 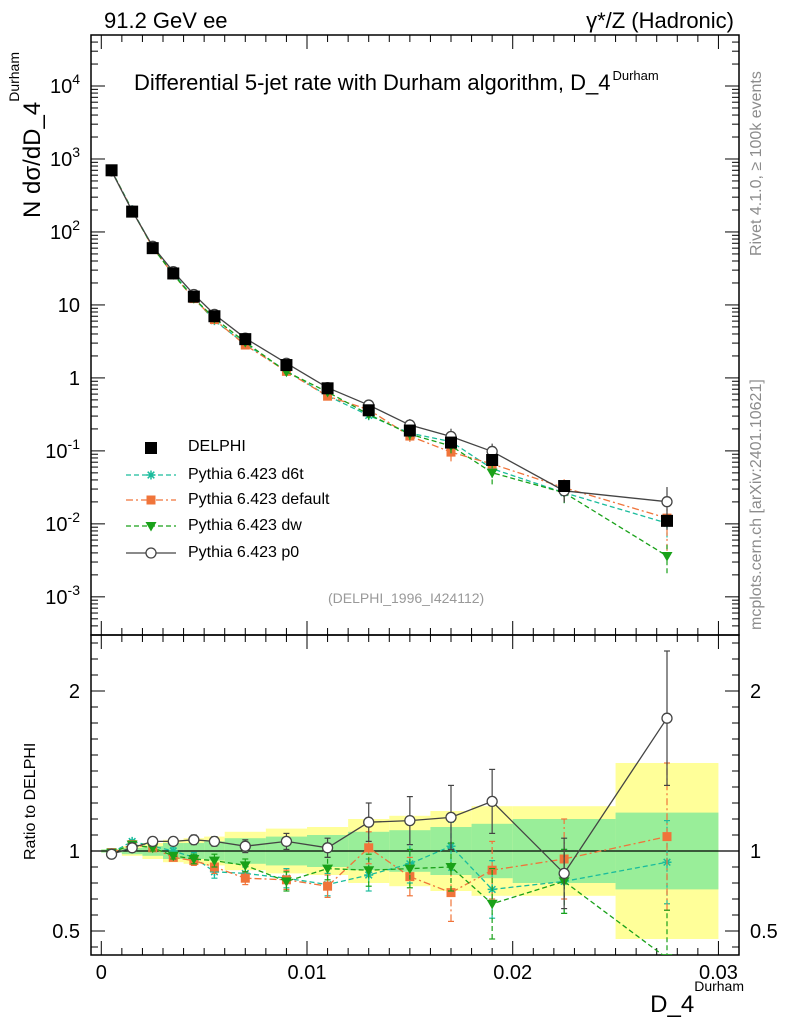 I want to click on ratio-tick-label-right: 0.5, so click(x=764, y=932).